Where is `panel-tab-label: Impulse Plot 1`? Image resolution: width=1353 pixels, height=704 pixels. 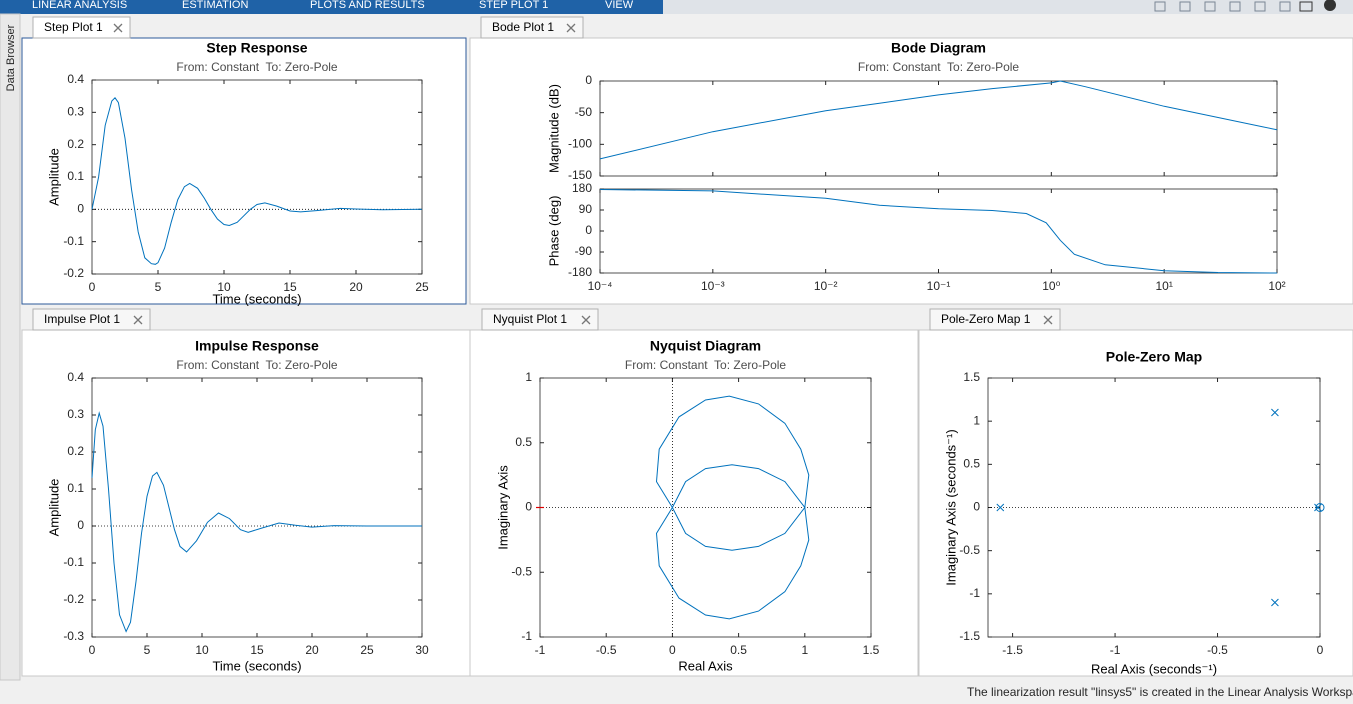 panel-tab-label: Impulse Plot 1 is located at coordinates (82, 319).